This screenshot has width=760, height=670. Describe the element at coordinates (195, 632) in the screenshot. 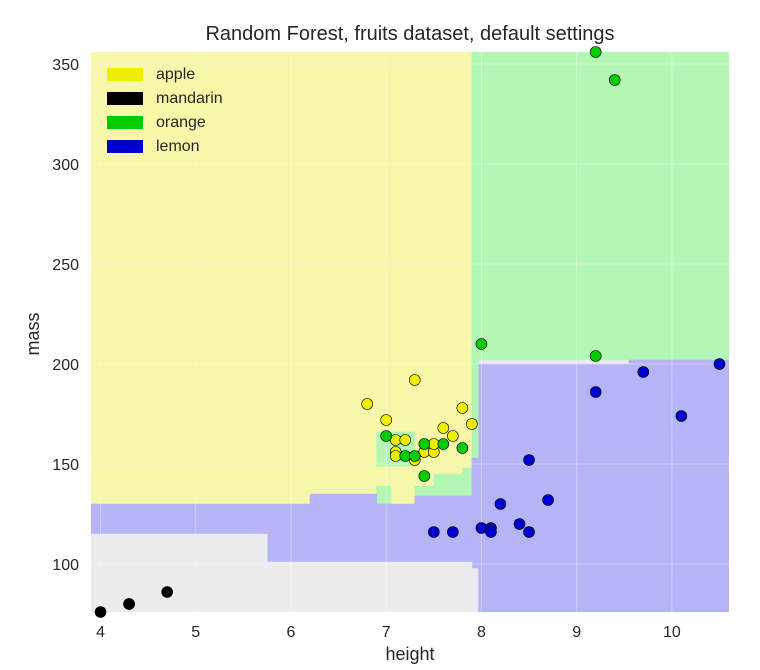

I see `x-tick-label: 5` at that location.